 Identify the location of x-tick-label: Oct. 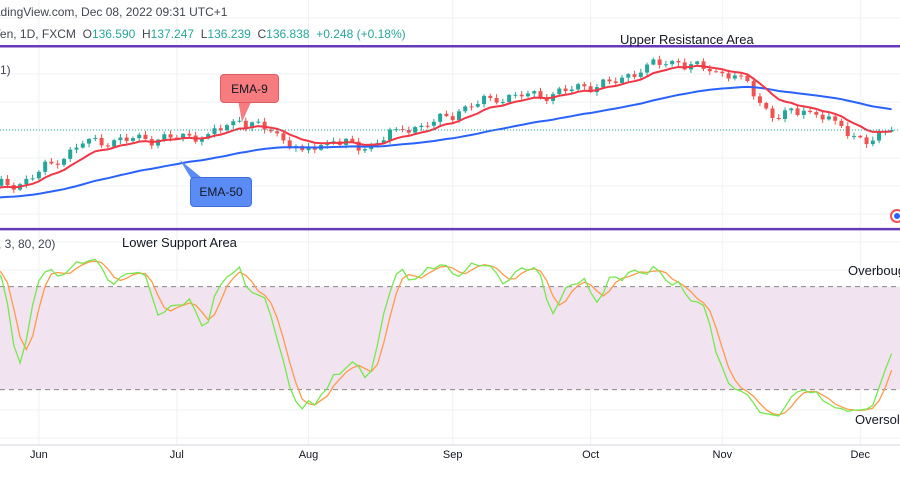
(591, 455).